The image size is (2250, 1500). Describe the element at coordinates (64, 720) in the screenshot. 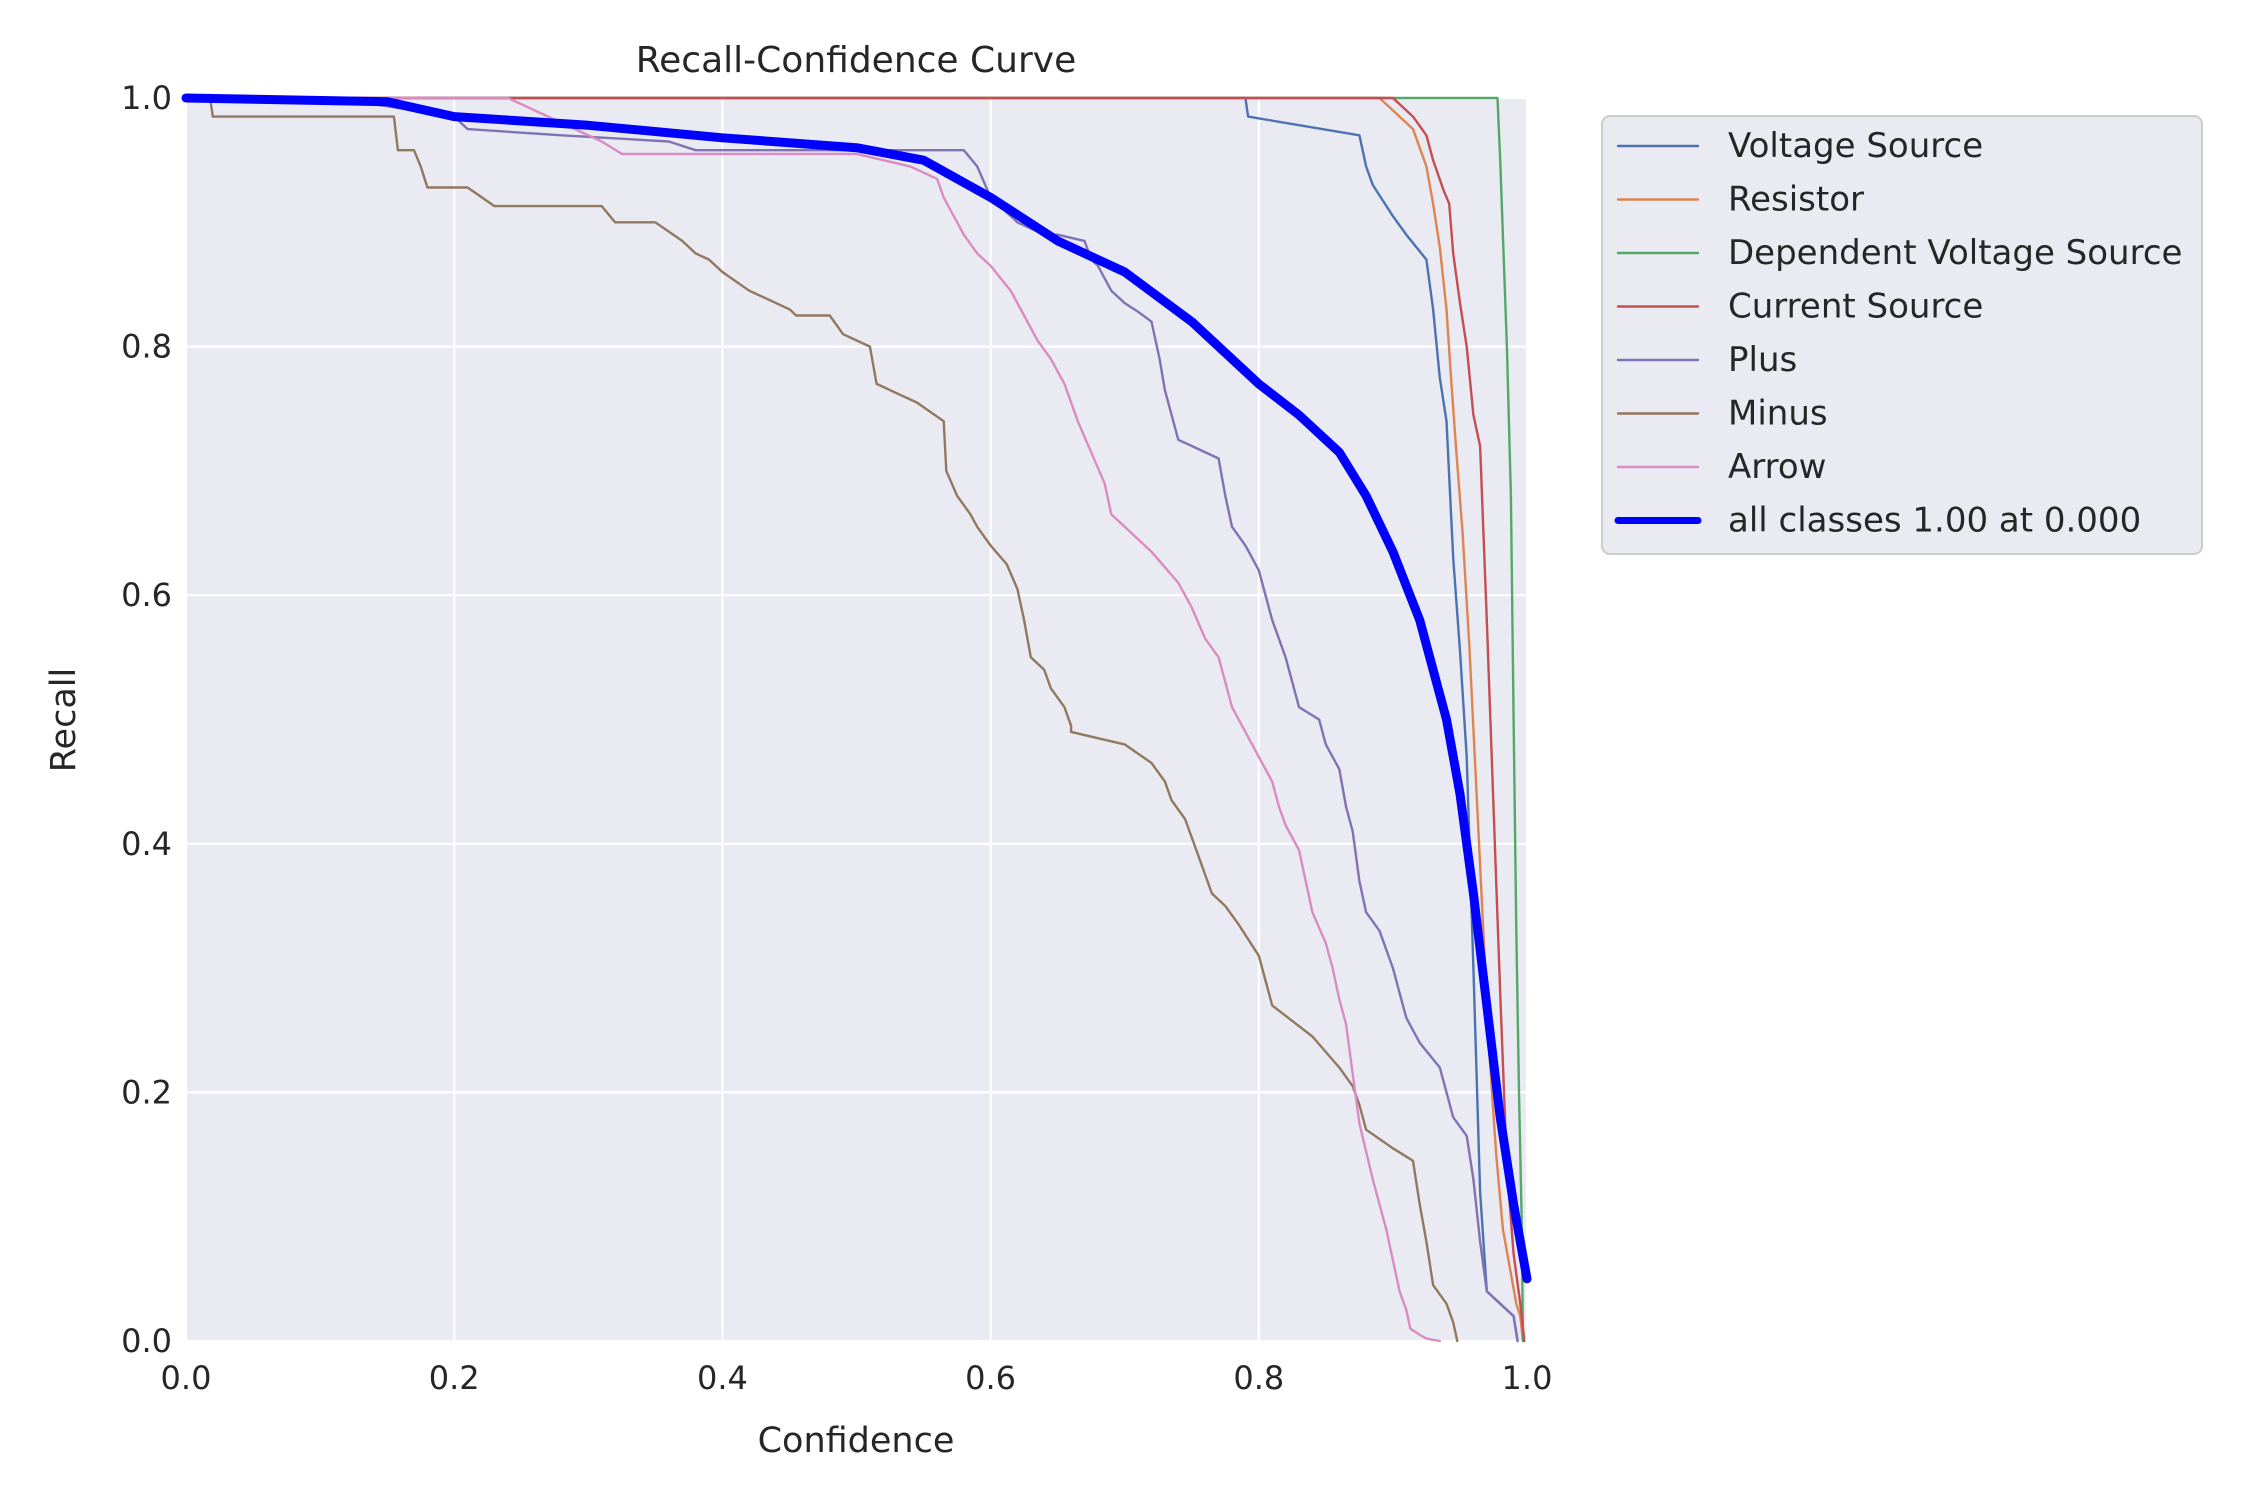

I see `y-axis-title: Recall` at that location.